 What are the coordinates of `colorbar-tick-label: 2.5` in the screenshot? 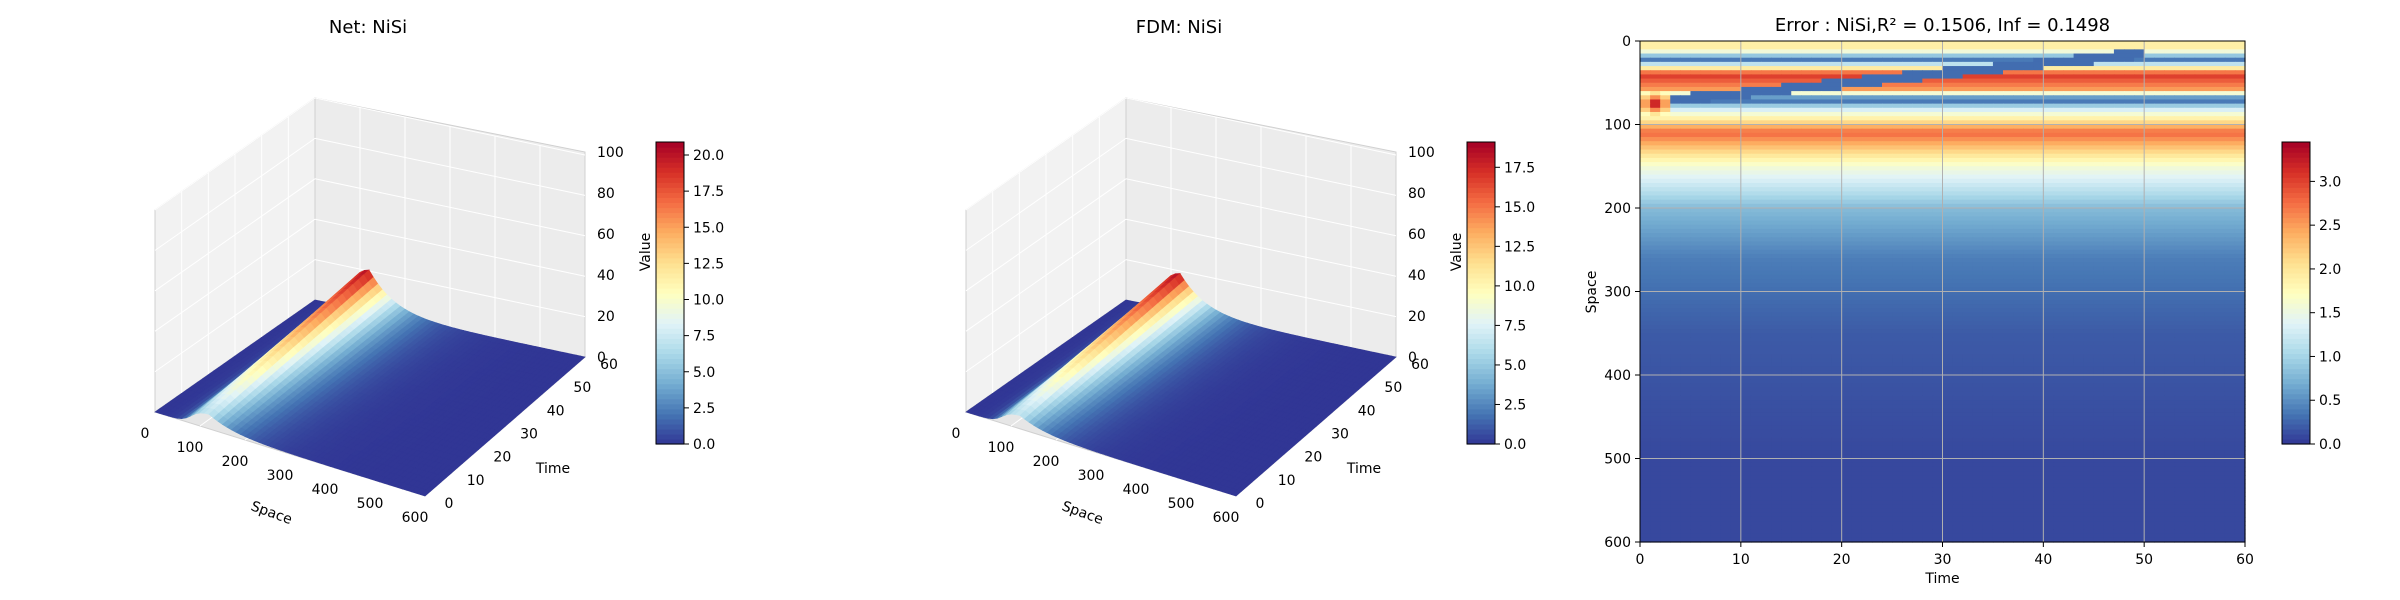 It's located at (704, 409).